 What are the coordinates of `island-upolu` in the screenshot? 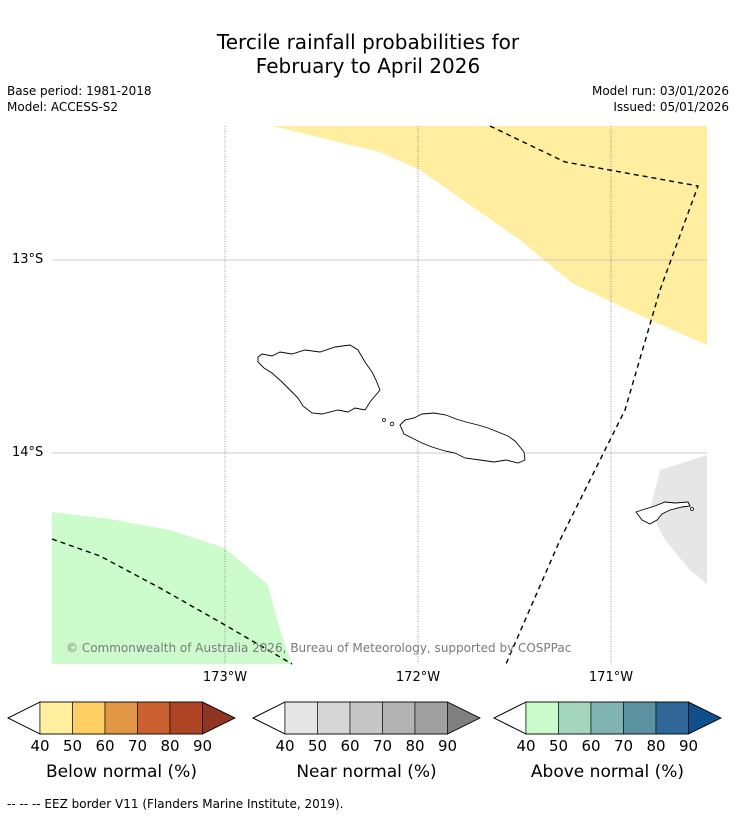 It's located at (462, 438).